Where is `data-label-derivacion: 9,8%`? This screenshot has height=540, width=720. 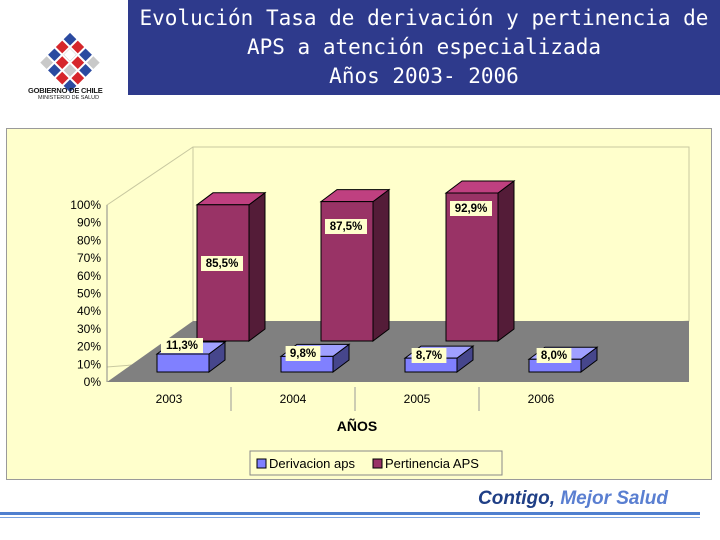
data-label-derivacion: 9,8% is located at coordinates (303, 353).